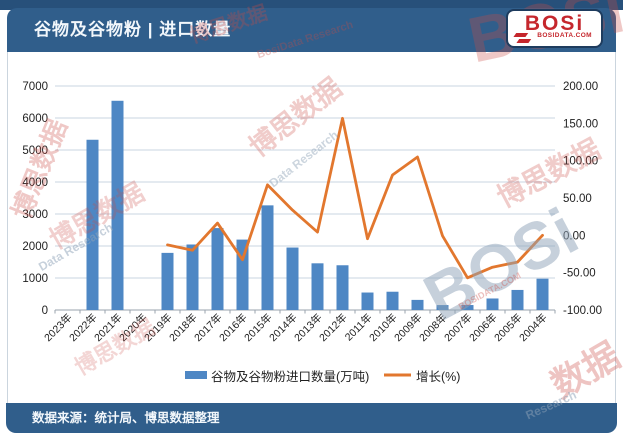 The width and height of the screenshot is (623, 435). I want to click on y2-axis-tick-label: -100.00, so click(582, 311).